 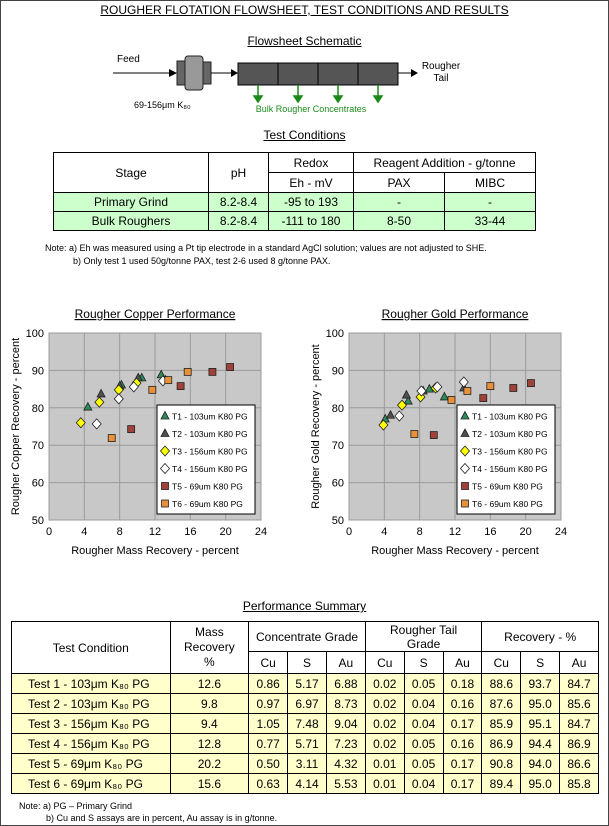 What do you see at coordinates (507, 504) in the screenshot?
I see `legend-label: T6 - 69um K80 PG` at bounding box center [507, 504].